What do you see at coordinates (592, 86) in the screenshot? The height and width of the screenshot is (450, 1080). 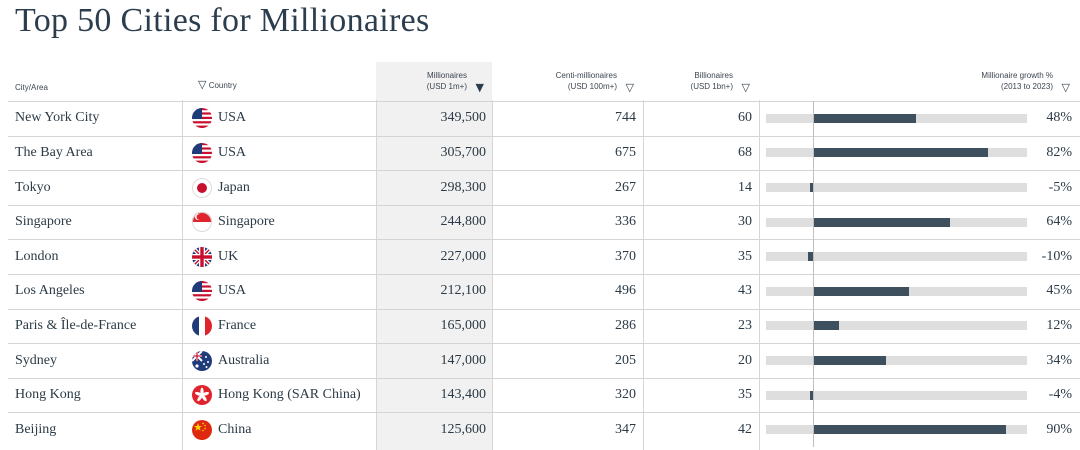 I see `header-centi-line2: (USD 100m+)` at bounding box center [592, 86].